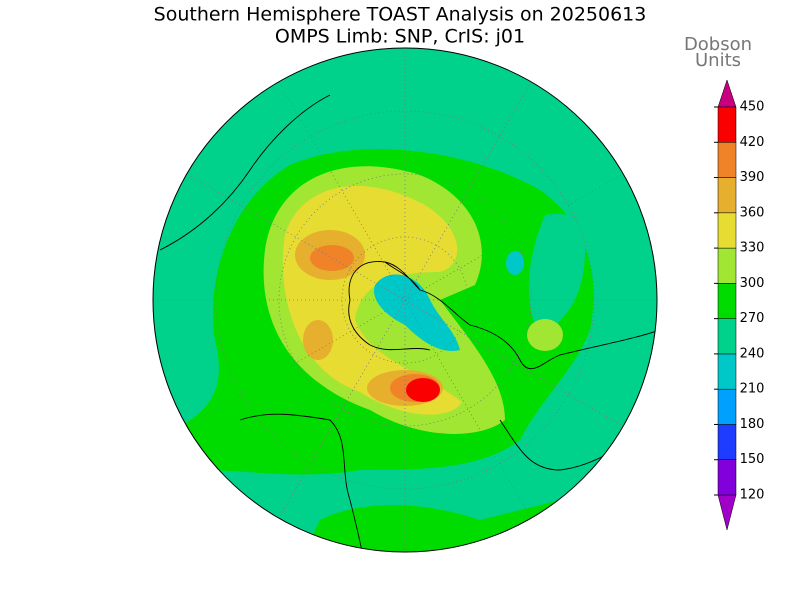  What do you see at coordinates (752, 283) in the screenshot?
I see `colorbar-tick-label: 300` at bounding box center [752, 283].